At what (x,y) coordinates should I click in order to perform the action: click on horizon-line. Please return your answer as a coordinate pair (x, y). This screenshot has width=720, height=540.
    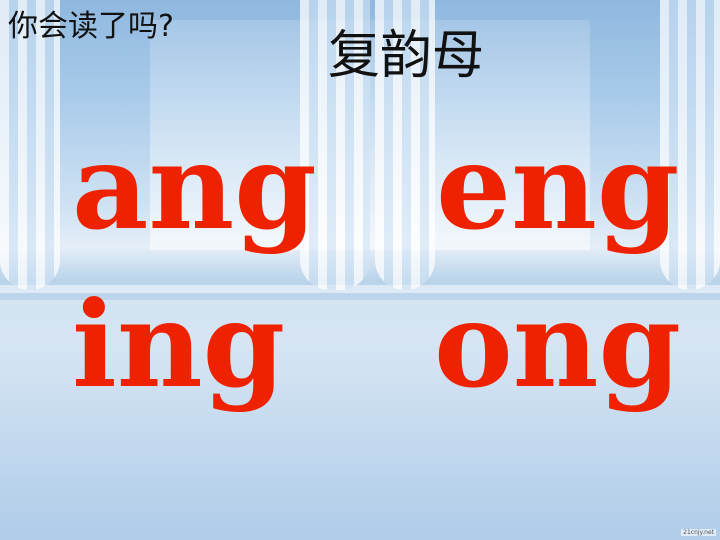
    Looking at the image, I should click on (360, 289).